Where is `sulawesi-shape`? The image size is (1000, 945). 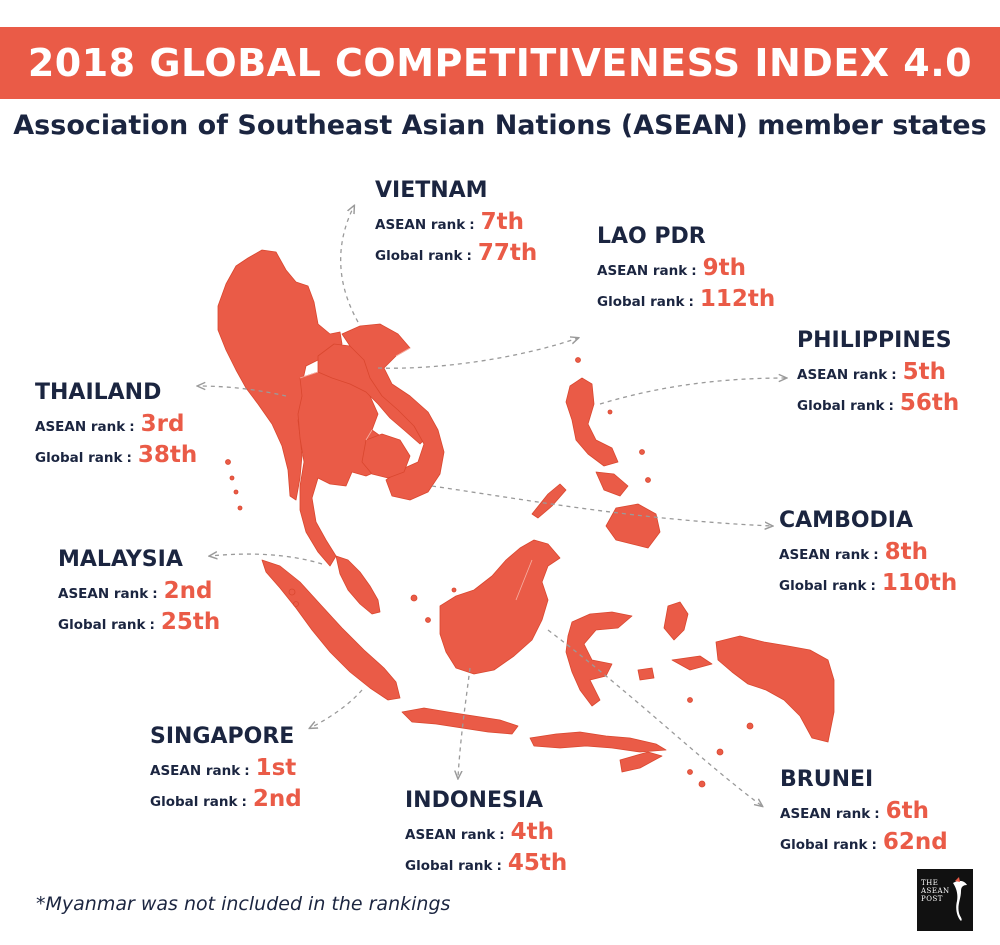 sulawesi-shape is located at coordinates (599, 659).